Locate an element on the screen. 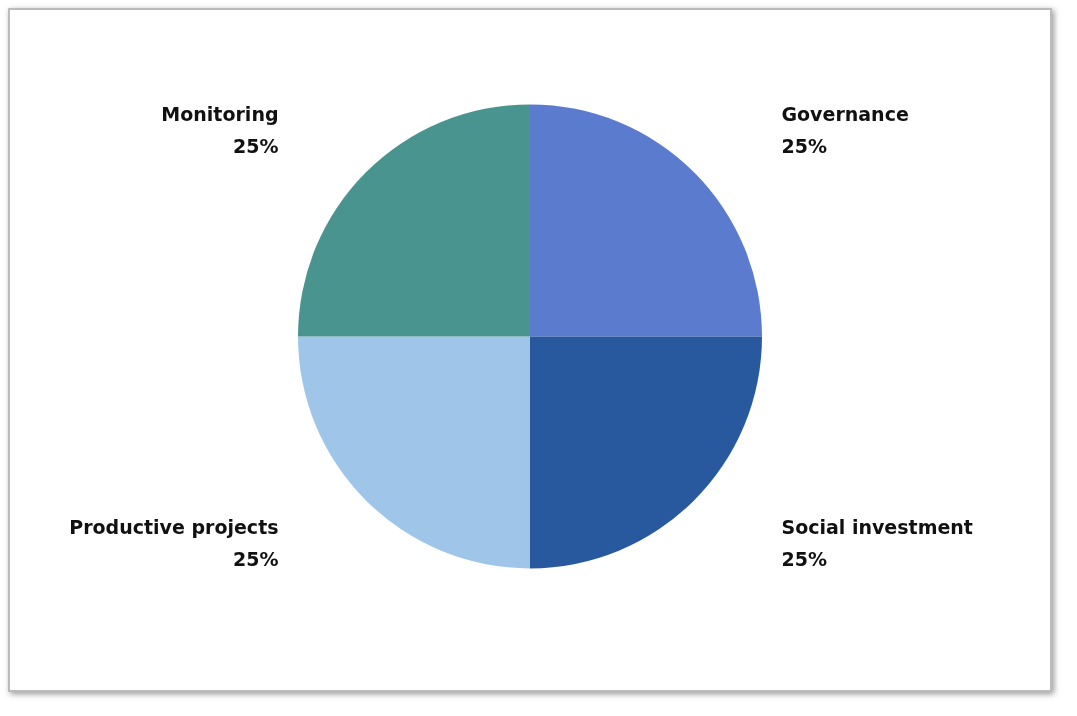 The height and width of the screenshot is (716, 1077). slice-label: Productive projects is located at coordinates (174, 526).